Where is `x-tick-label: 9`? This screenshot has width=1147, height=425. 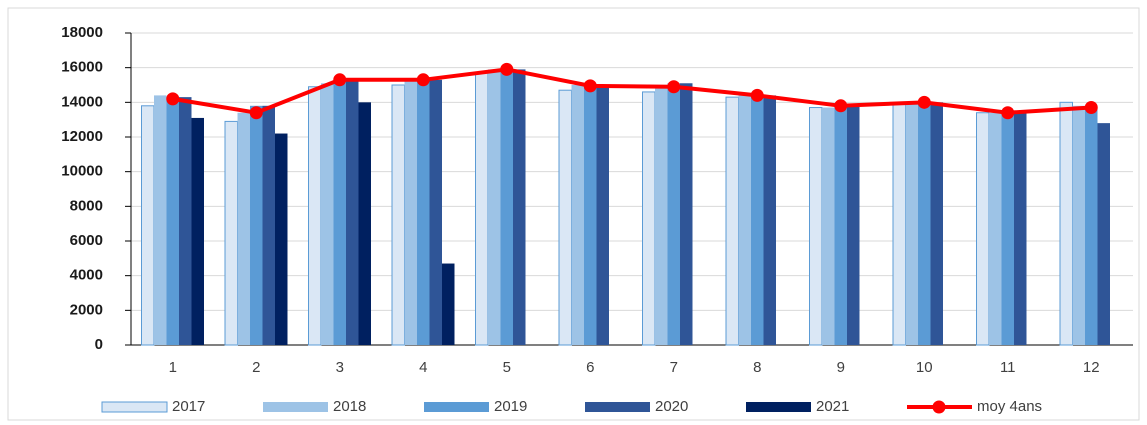
x-tick-label: 9 is located at coordinates (841, 367).